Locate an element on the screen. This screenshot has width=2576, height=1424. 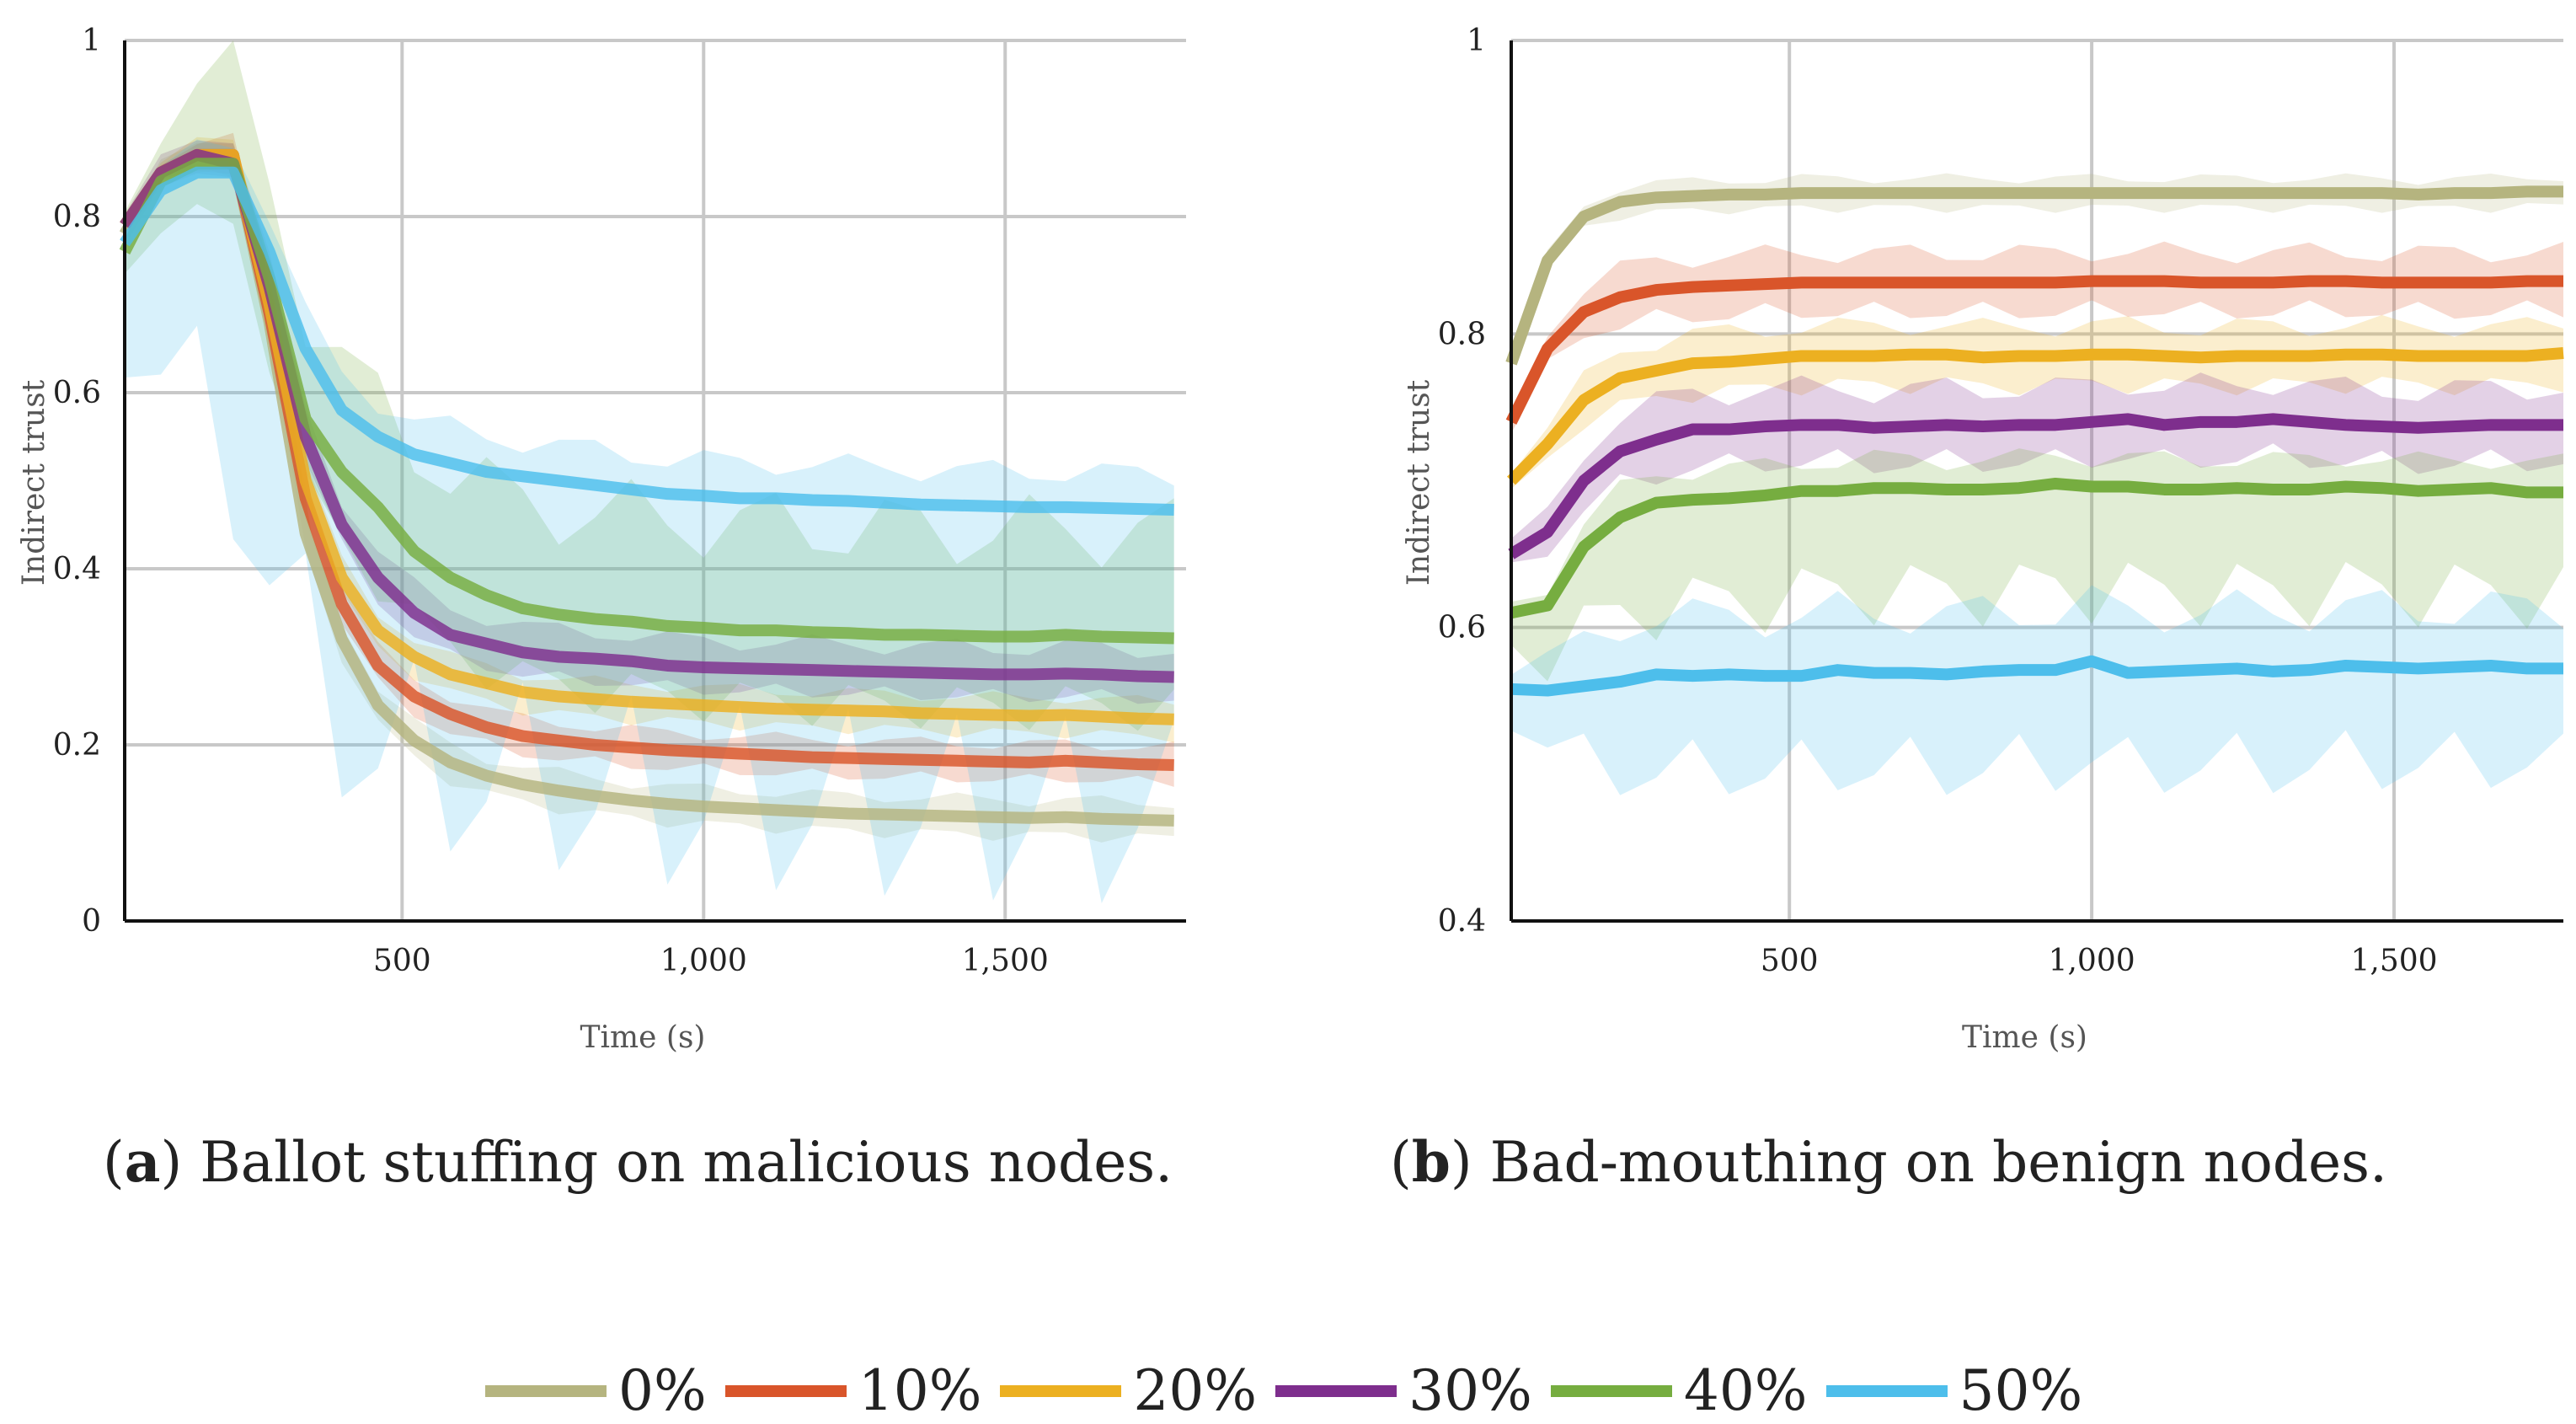
legend: 0% 10% 20% 30% 40% 50% is located at coordinates (1293, 1390).